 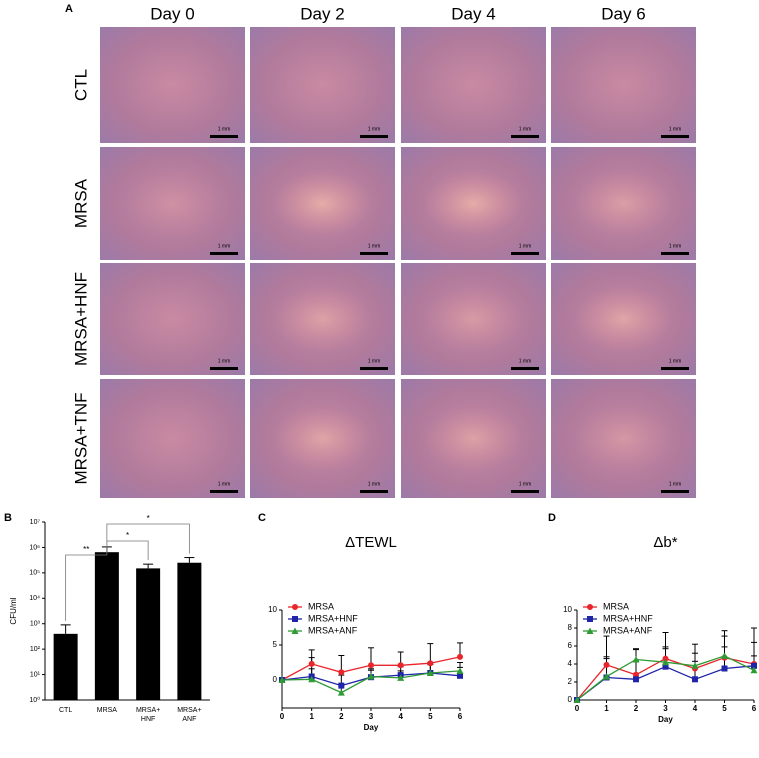 I want to click on column-header: Day 6, so click(x=623, y=13).